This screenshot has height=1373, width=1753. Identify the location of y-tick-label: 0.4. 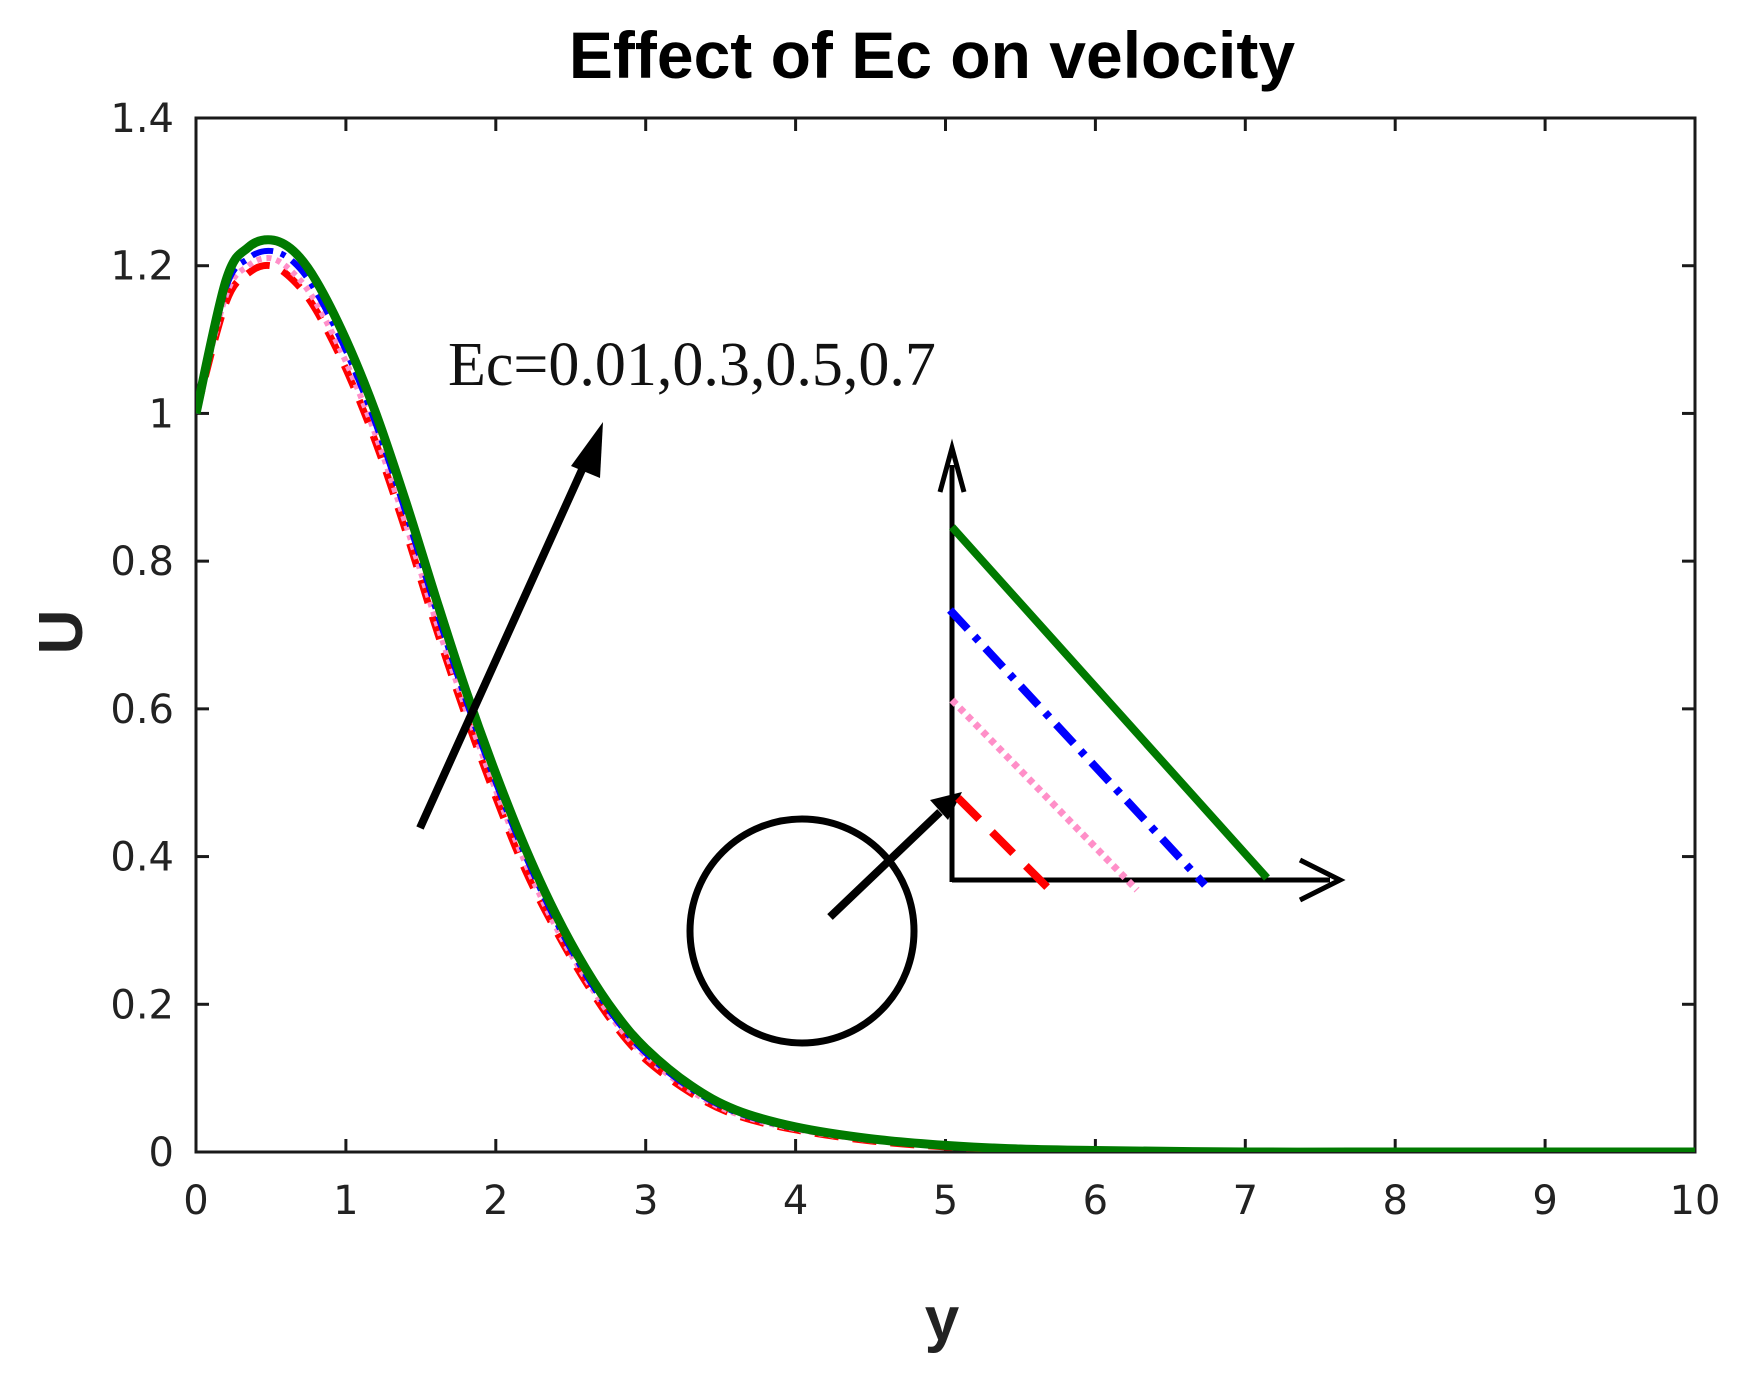
(142, 858).